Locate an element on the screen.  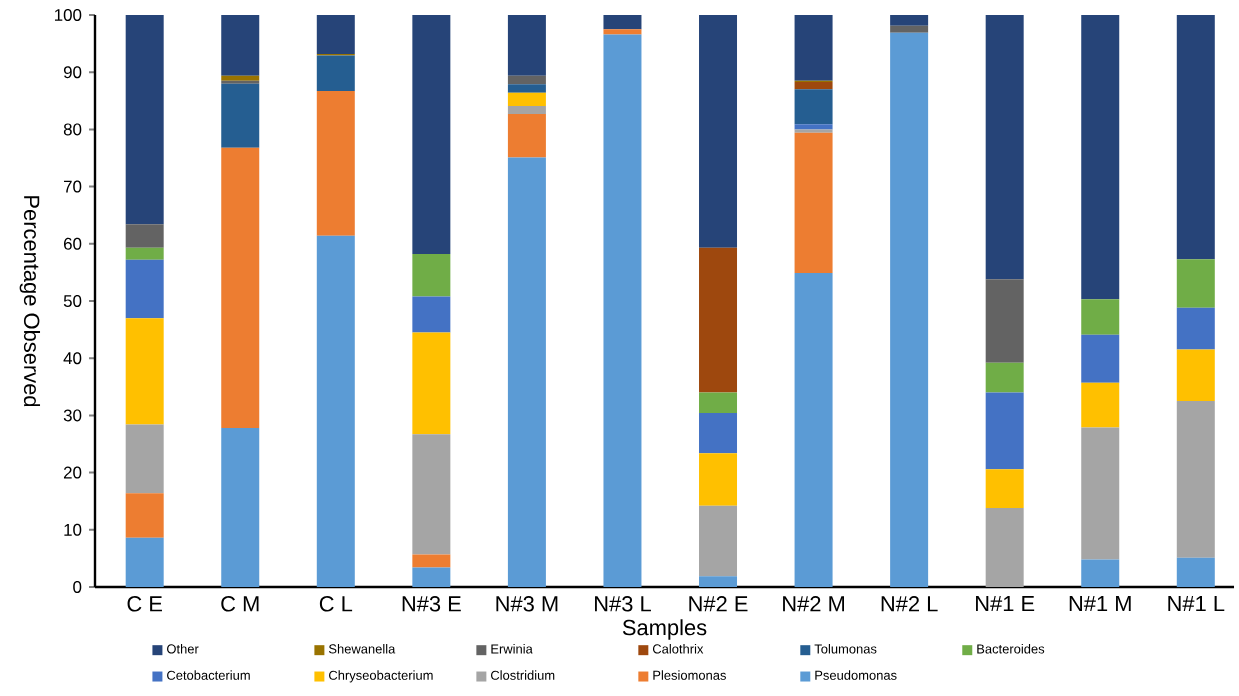
x-tick-label: N#1 M is located at coordinates (1100, 604).